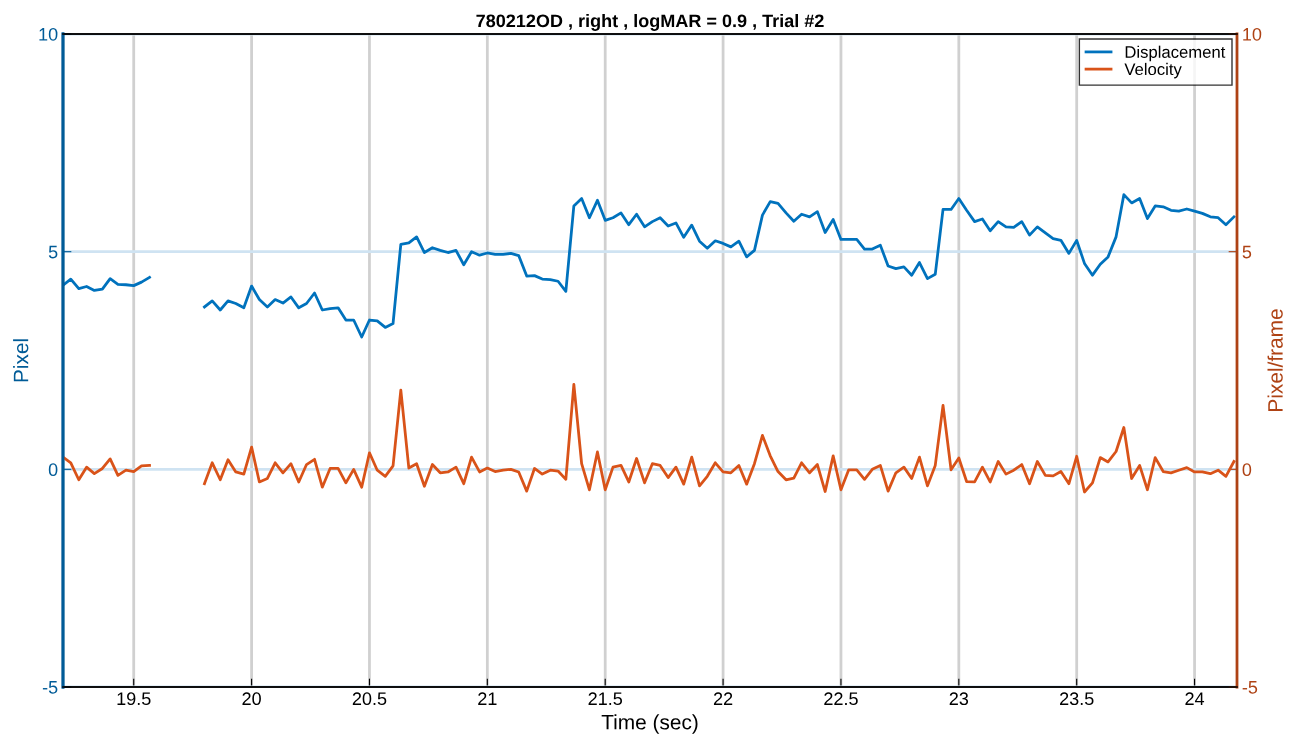 The height and width of the screenshot is (747, 1293). Describe the element at coordinates (21, 360) in the screenshot. I see `y-axis-title: Pixel` at that location.